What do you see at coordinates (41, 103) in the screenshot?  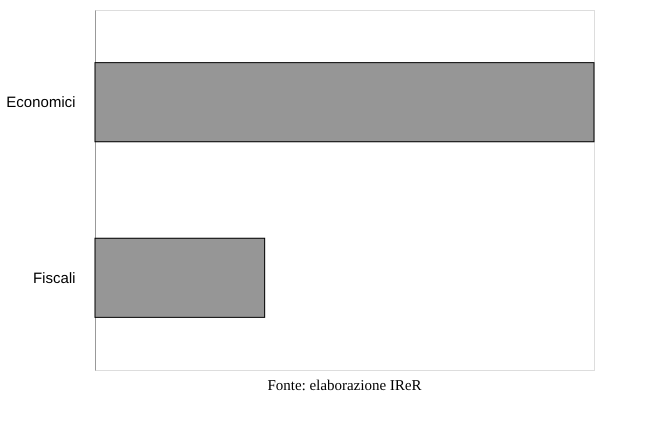 I see `y-tick-label: Economici` at bounding box center [41, 103].